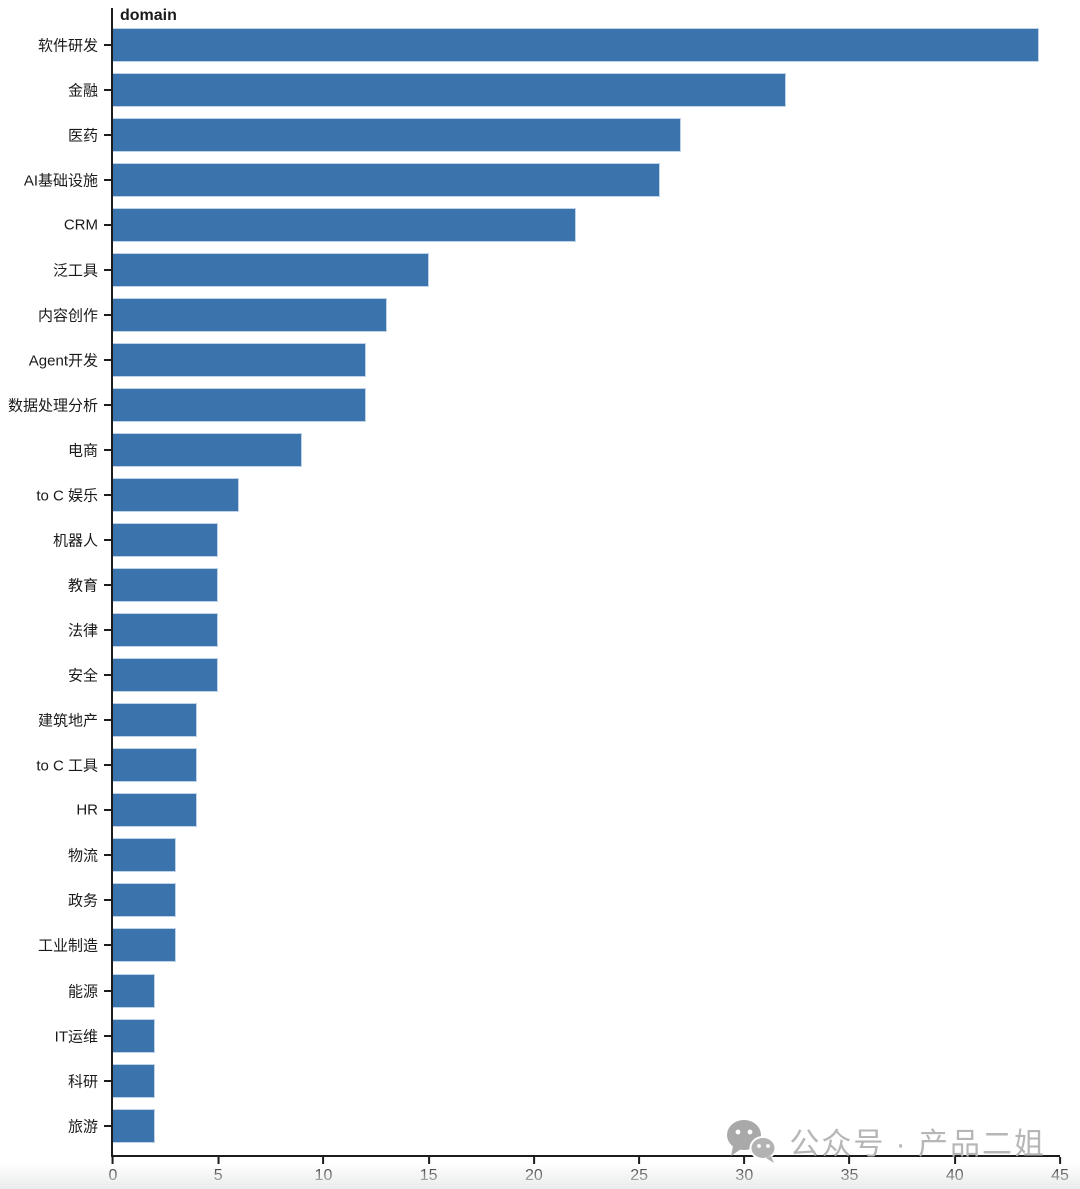  What do you see at coordinates (82, 991) in the screenshot?
I see `y-axis-label: 能源` at bounding box center [82, 991].